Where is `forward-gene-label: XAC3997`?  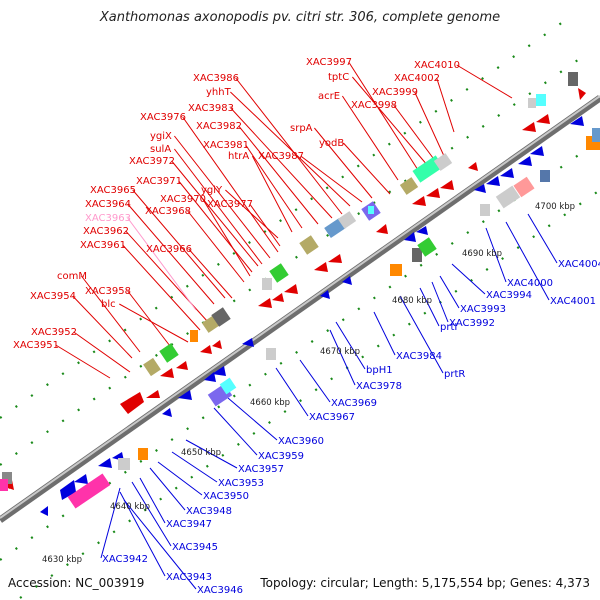
forward-gene-label: XAC3997 is located at coordinates (329, 62).